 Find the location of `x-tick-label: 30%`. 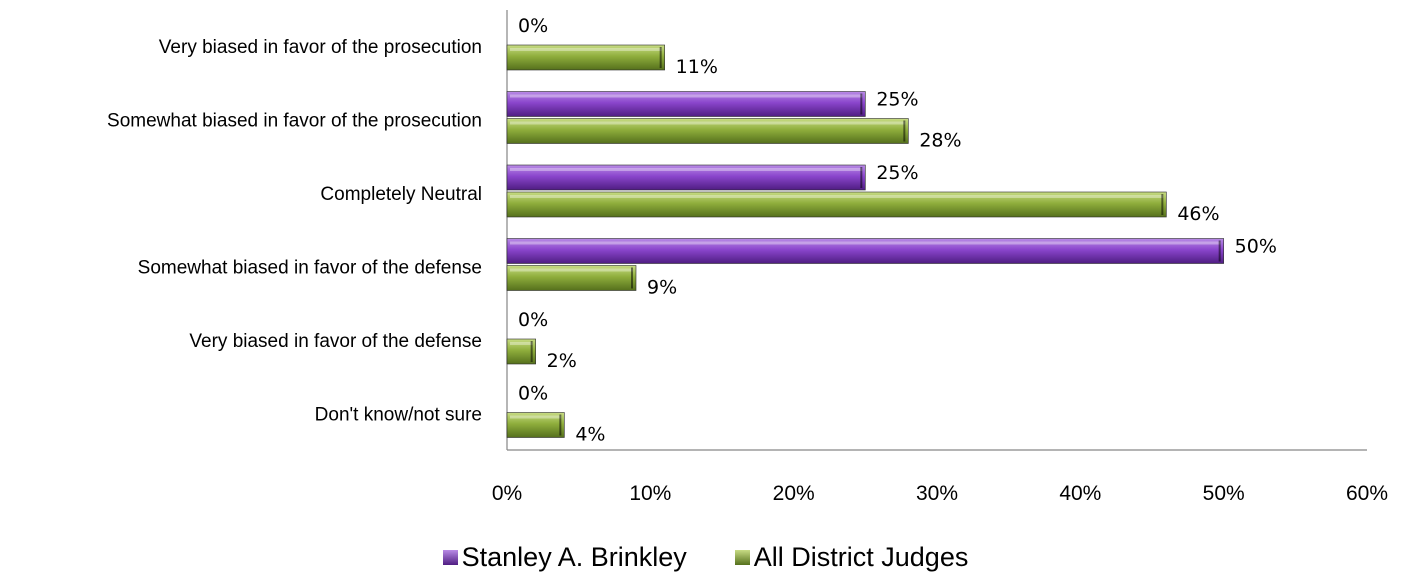

x-tick-label: 30% is located at coordinates (937, 493).